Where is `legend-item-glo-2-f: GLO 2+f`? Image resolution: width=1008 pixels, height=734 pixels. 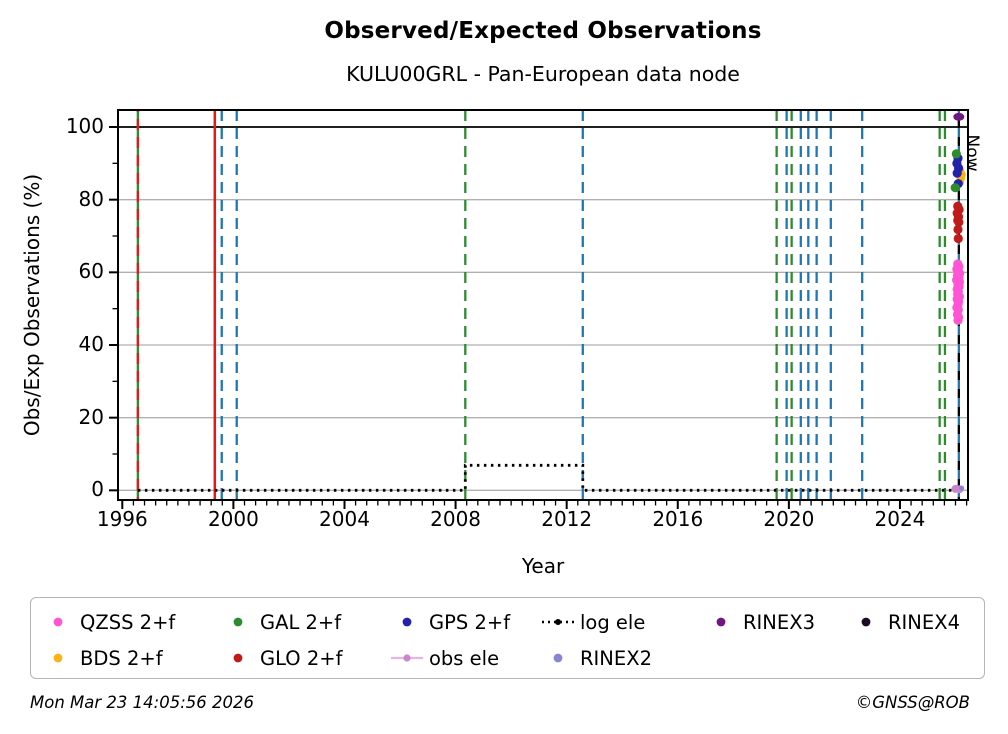
legend-item-glo-2-f: GLO 2+f is located at coordinates (281, 658).